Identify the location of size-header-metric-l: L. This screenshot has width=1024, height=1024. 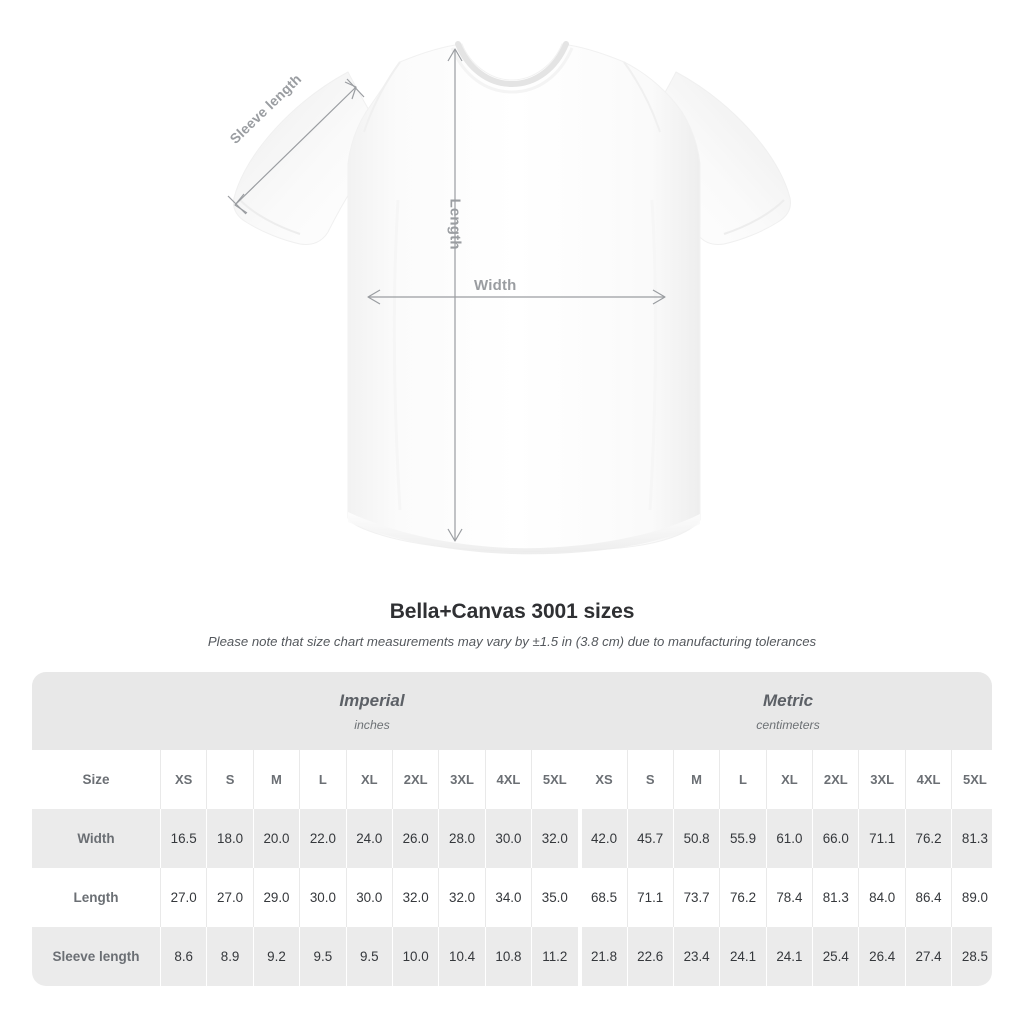
(742, 779).